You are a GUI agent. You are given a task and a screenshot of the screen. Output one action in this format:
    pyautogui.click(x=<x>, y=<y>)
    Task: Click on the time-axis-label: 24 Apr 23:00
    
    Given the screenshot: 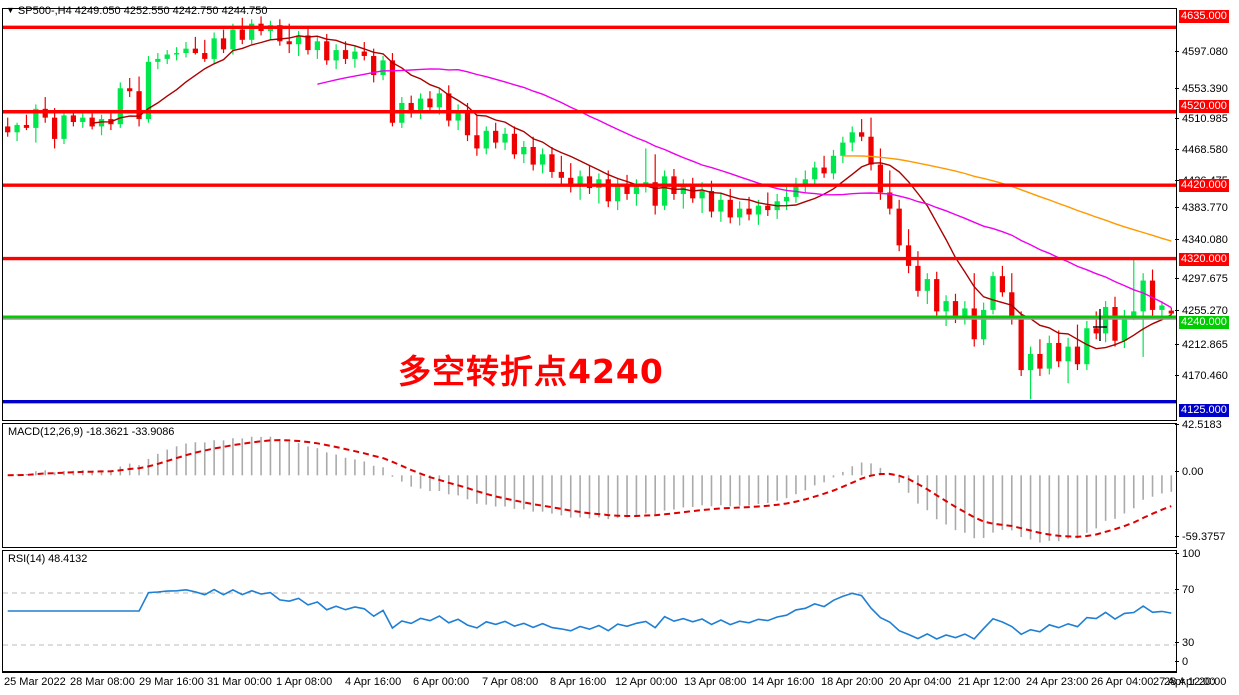 What is the action you would take?
    pyautogui.click(x=1057, y=682)
    